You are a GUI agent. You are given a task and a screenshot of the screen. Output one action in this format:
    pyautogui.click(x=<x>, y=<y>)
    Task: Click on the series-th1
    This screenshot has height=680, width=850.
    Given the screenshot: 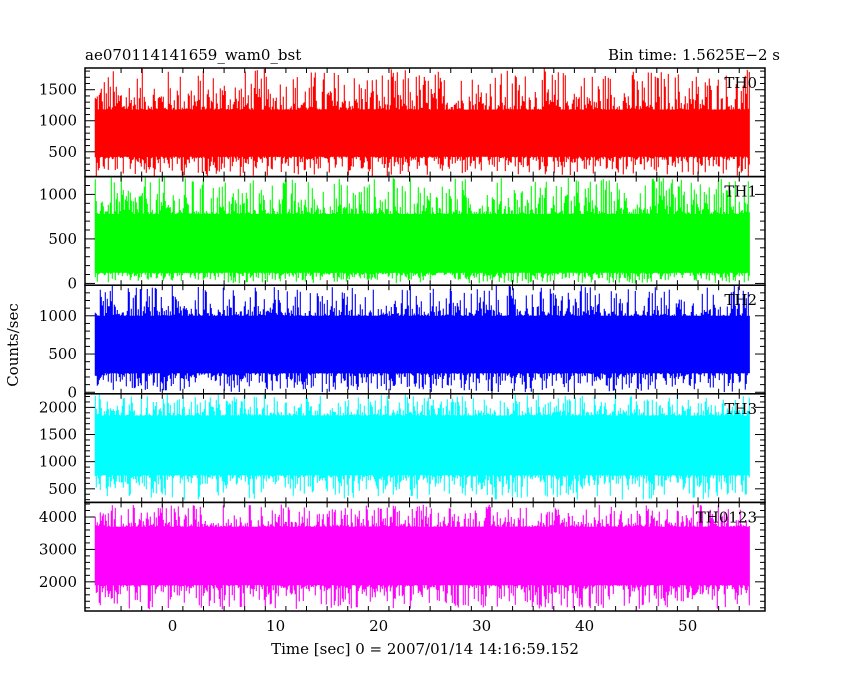 What is the action you would take?
    pyautogui.click(x=422, y=230)
    